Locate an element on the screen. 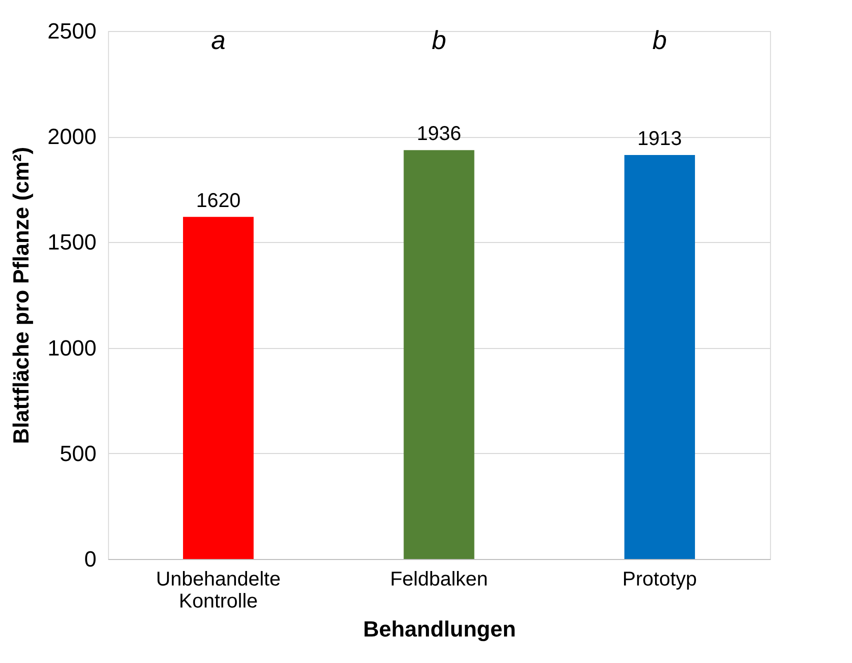  data-label: 1936 is located at coordinates (439, 134).